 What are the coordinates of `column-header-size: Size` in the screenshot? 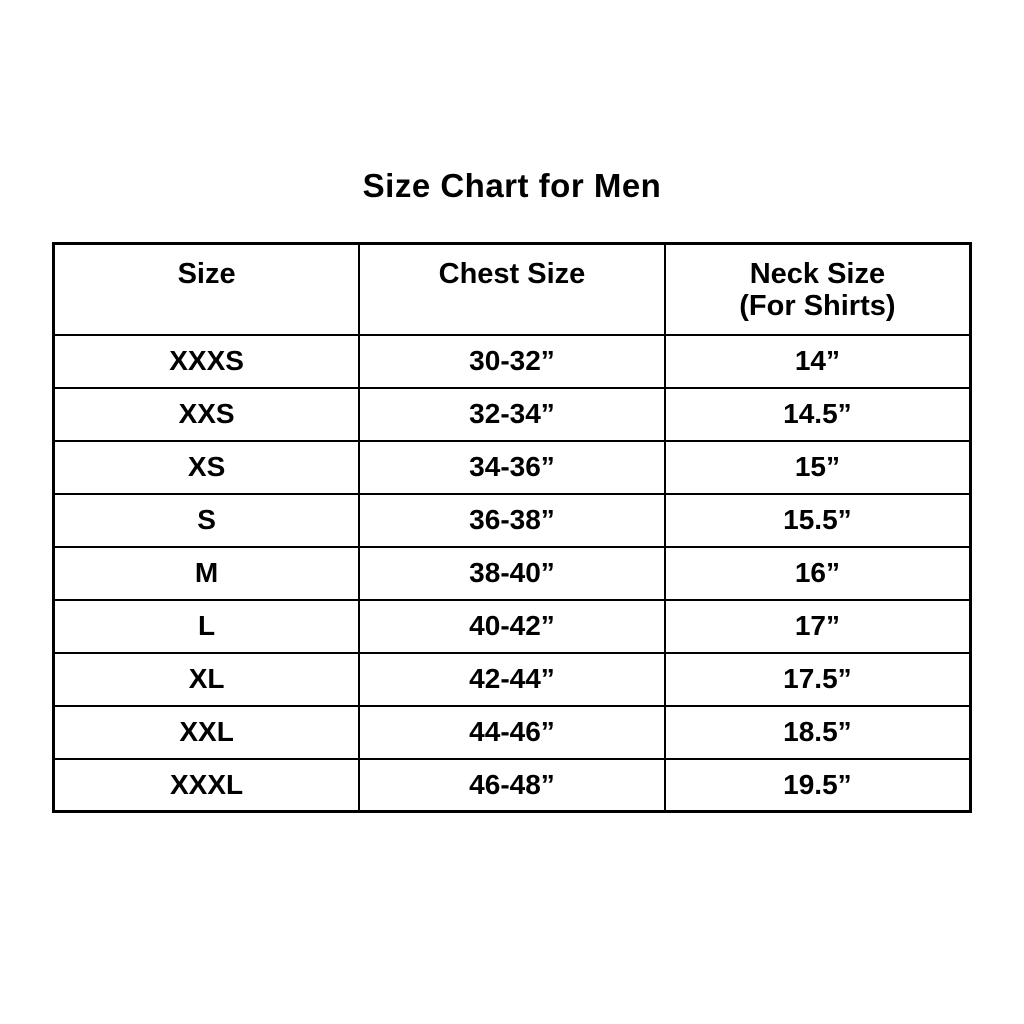 It's located at (206, 289).